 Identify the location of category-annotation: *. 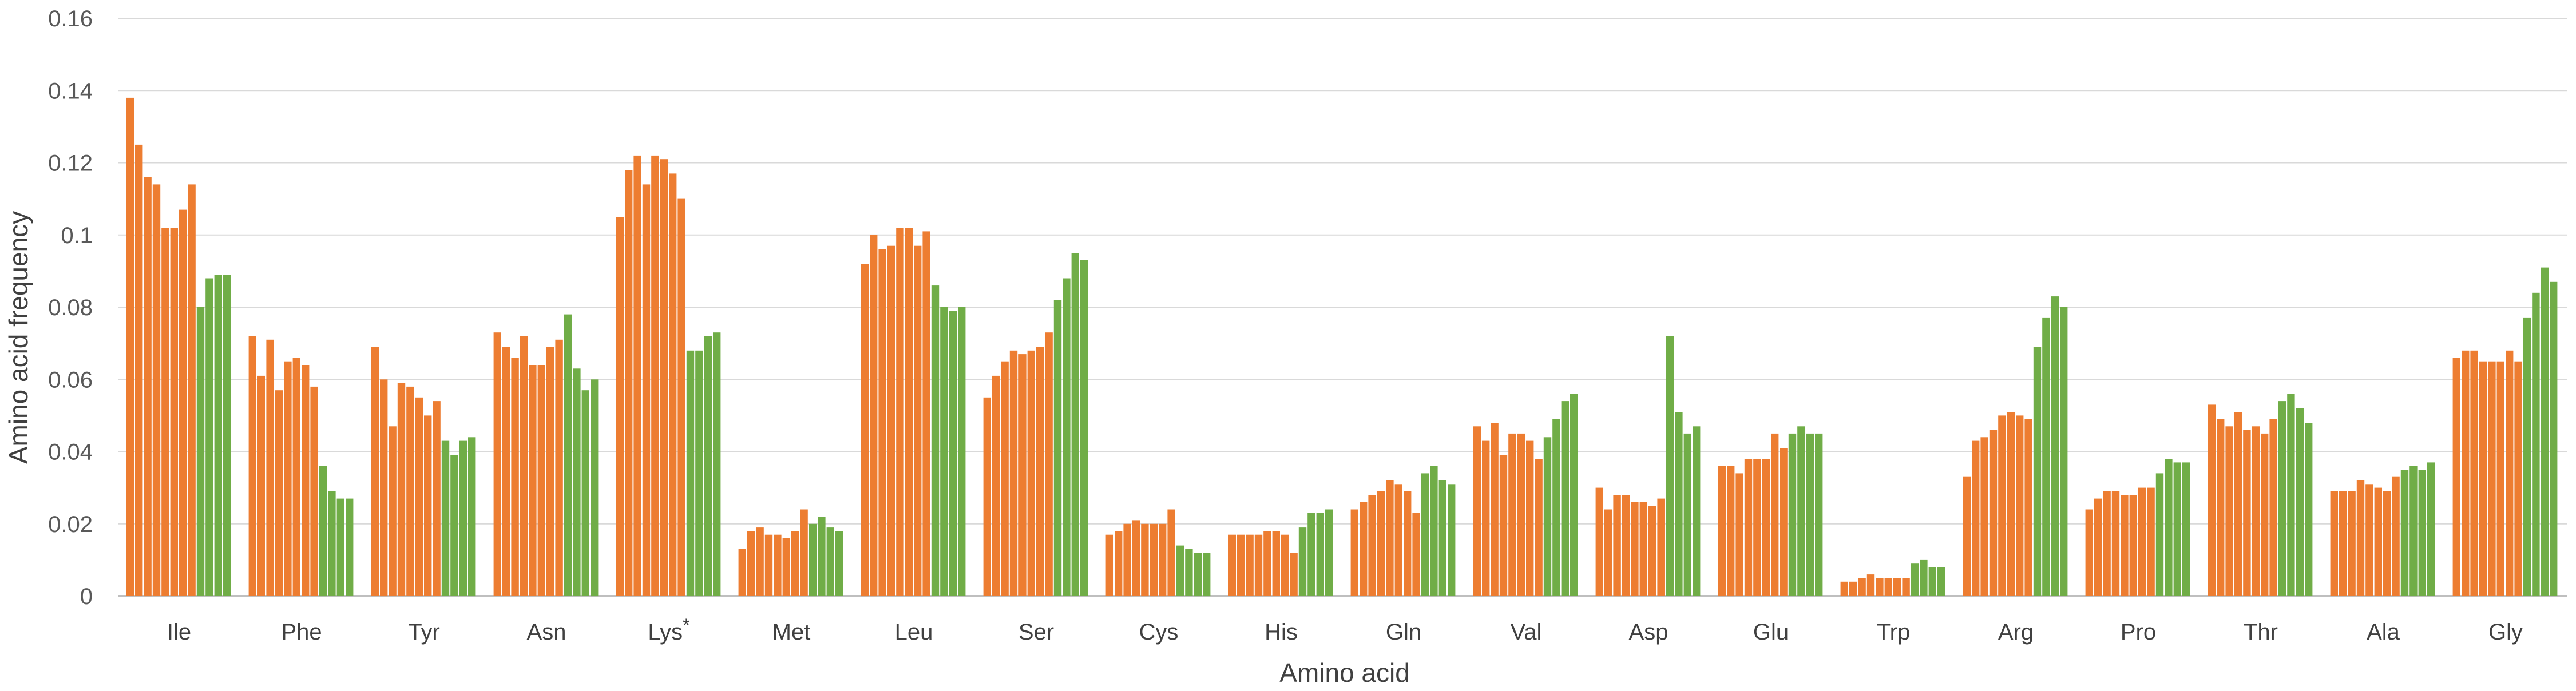
(686, 625).